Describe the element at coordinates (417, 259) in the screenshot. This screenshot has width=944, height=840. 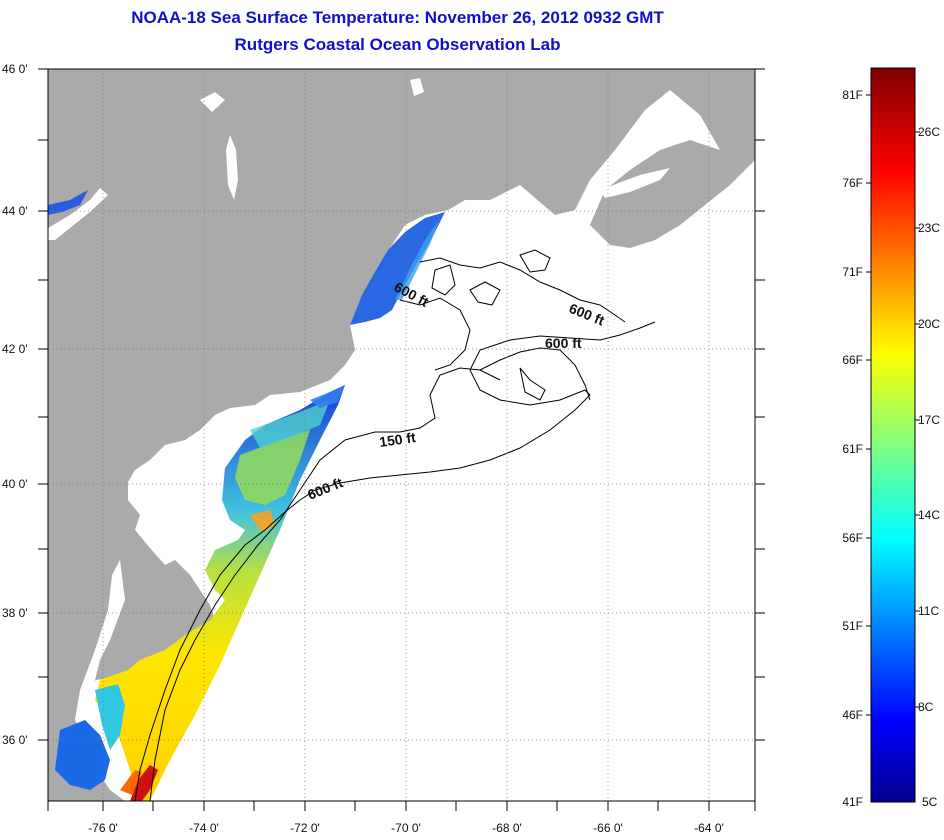
I see `sst-swath-gulf-of-maine-inner` at that location.